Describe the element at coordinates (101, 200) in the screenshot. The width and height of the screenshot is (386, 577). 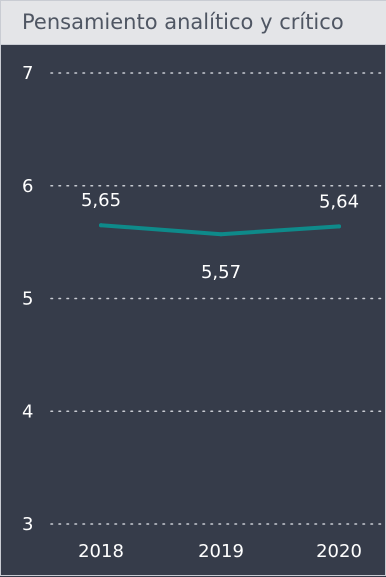
I see `data-label: 5,65` at that location.